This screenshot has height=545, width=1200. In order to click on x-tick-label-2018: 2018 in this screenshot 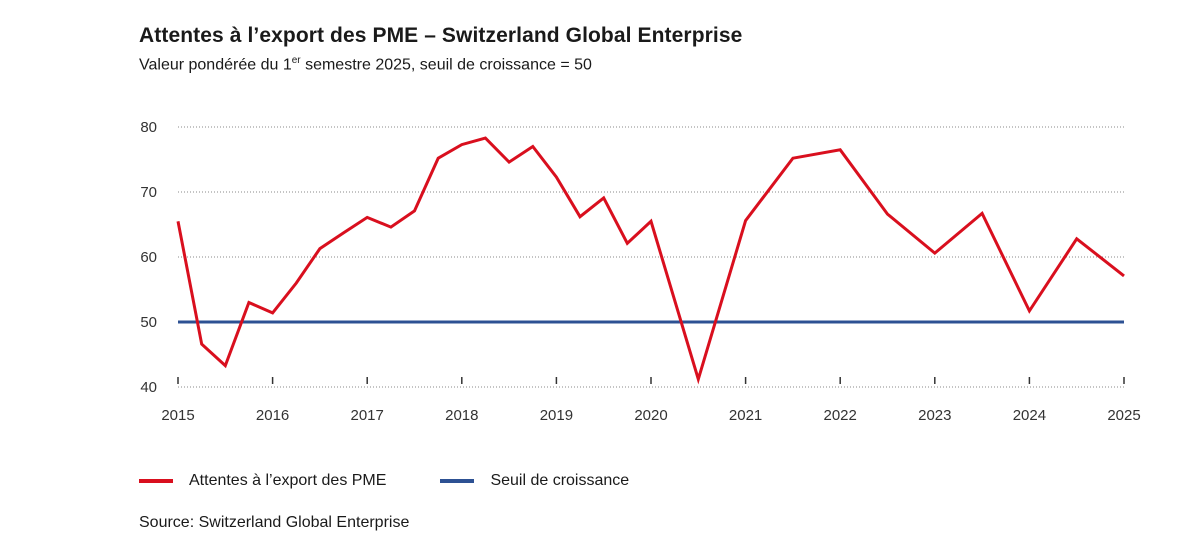, I will do `click(461, 415)`.